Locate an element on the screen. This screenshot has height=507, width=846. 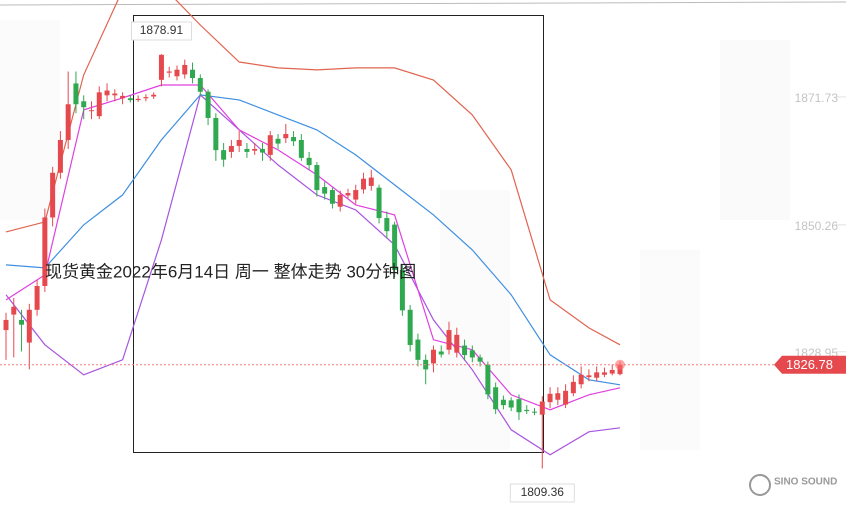
high-label: 1878.91 is located at coordinates (162, 30).